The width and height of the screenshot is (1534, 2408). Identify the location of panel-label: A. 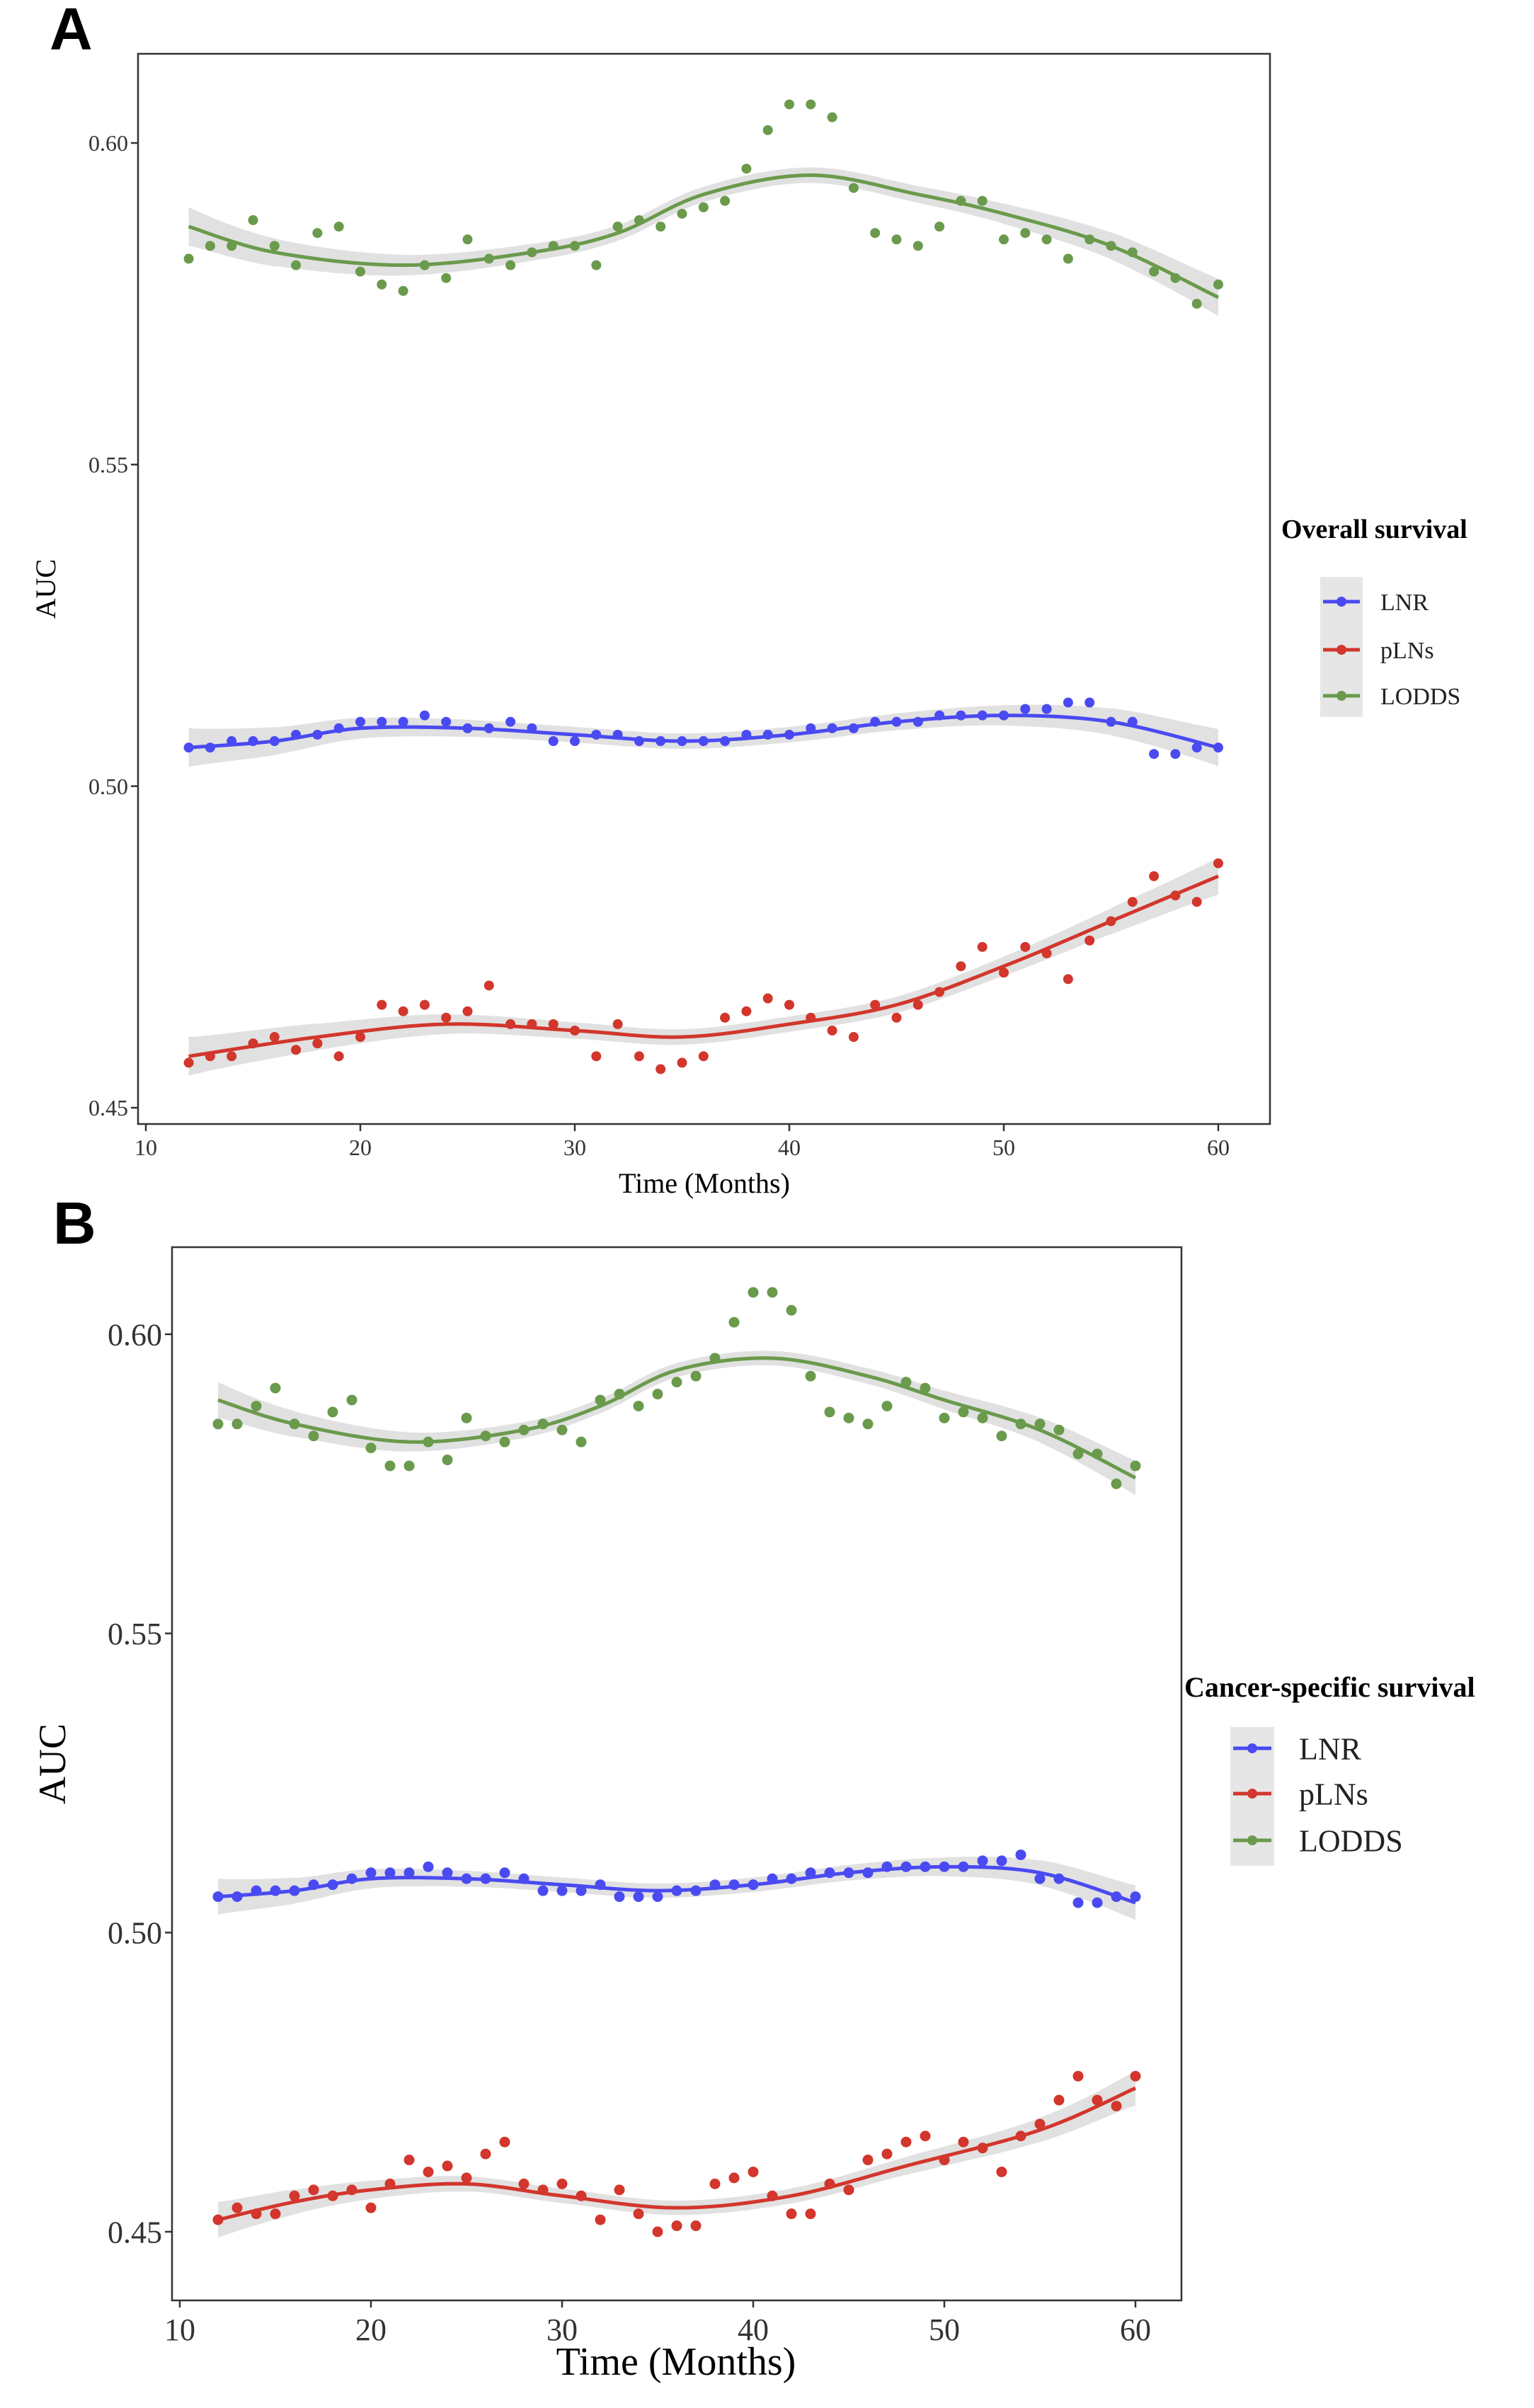
(71, 31).